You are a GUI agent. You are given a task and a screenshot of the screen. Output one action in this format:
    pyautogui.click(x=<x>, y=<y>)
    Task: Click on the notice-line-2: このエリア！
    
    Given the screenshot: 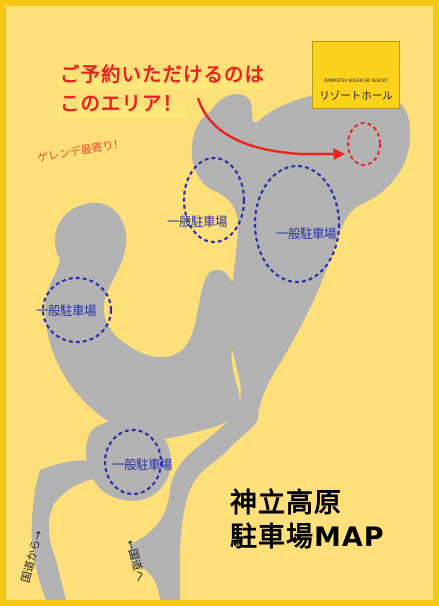 What is the action you would take?
    pyautogui.click(x=122, y=103)
    